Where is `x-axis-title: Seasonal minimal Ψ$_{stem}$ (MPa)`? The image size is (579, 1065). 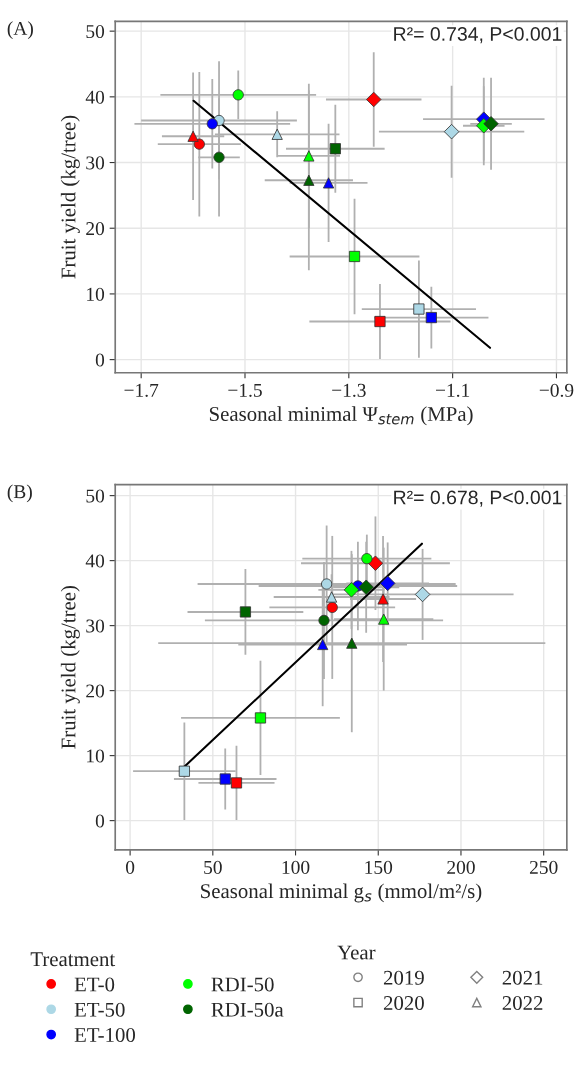
x-axis-title: Seasonal minimal Ψ$_{stem}$ (MPa) is located at coordinates (341, 416).